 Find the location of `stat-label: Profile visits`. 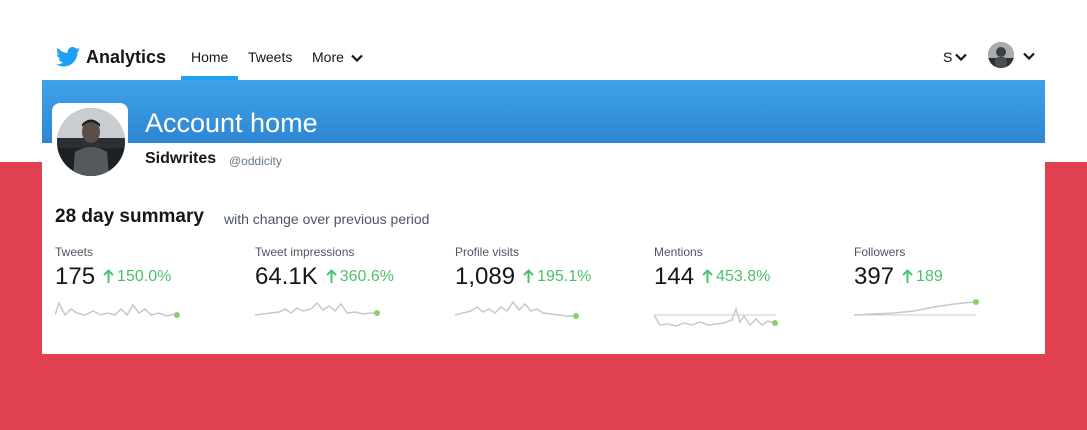

stat-label: Profile visits is located at coordinates (487, 252).